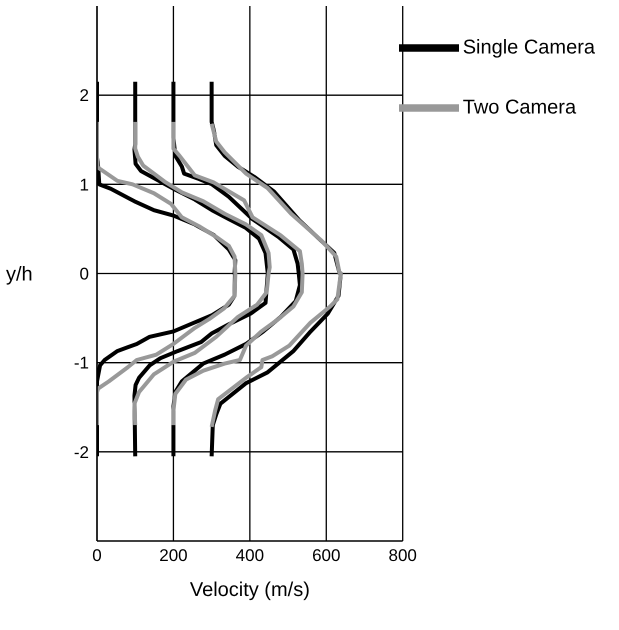 The image size is (619, 630). I want to click on legend-label: Two Camera, so click(519, 107).